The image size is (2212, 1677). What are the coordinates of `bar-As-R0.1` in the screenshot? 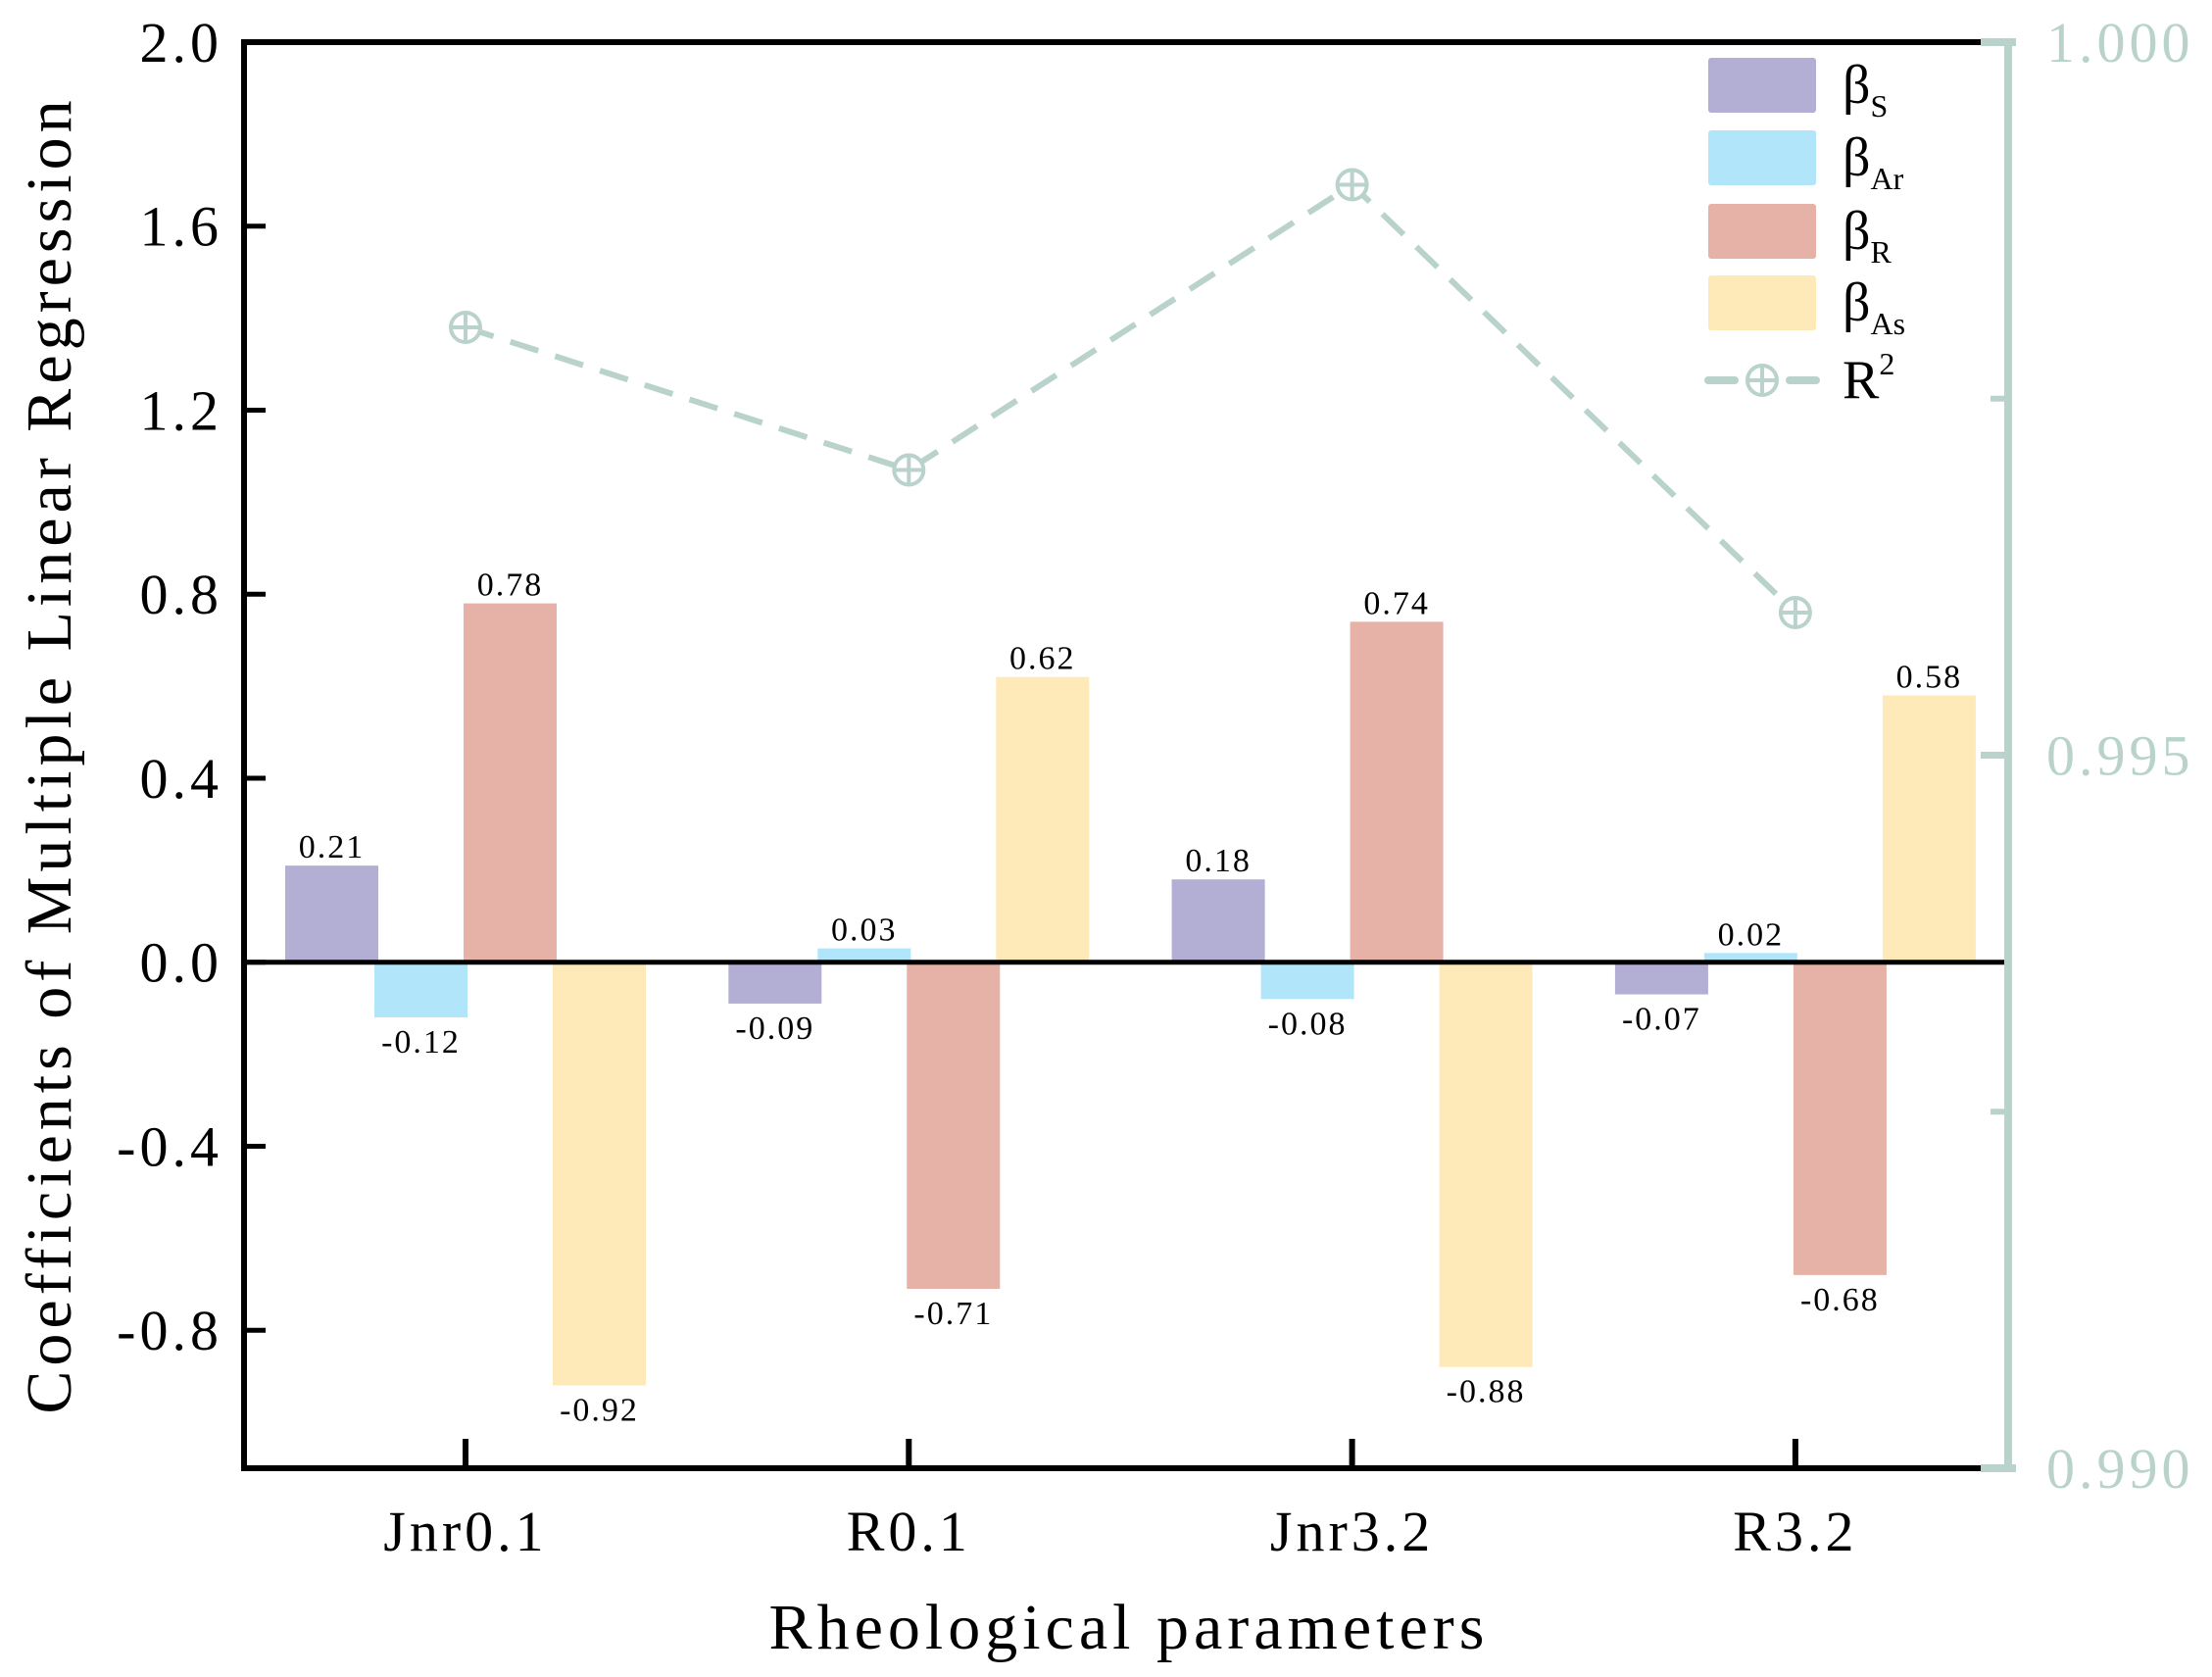 It's located at (1043, 819).